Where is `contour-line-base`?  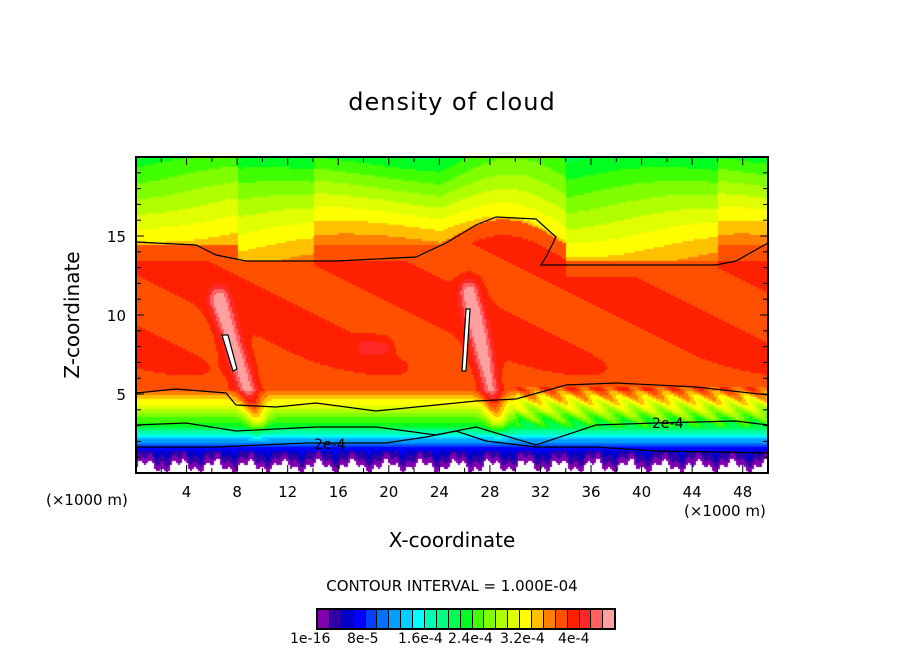
contour-line-base is located at coordinates (452, 442).